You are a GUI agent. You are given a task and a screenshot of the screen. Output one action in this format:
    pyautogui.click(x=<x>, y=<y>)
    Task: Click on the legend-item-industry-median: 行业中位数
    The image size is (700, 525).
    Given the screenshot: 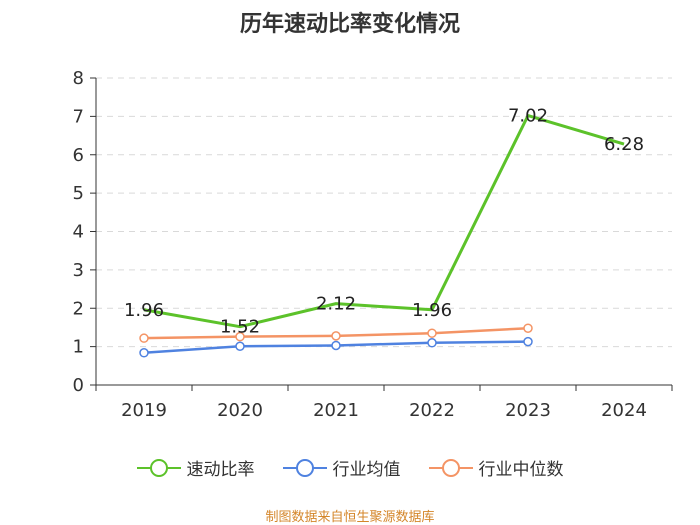 What is the action you would take?
    pyautogui.click(x=496, y=467)
    